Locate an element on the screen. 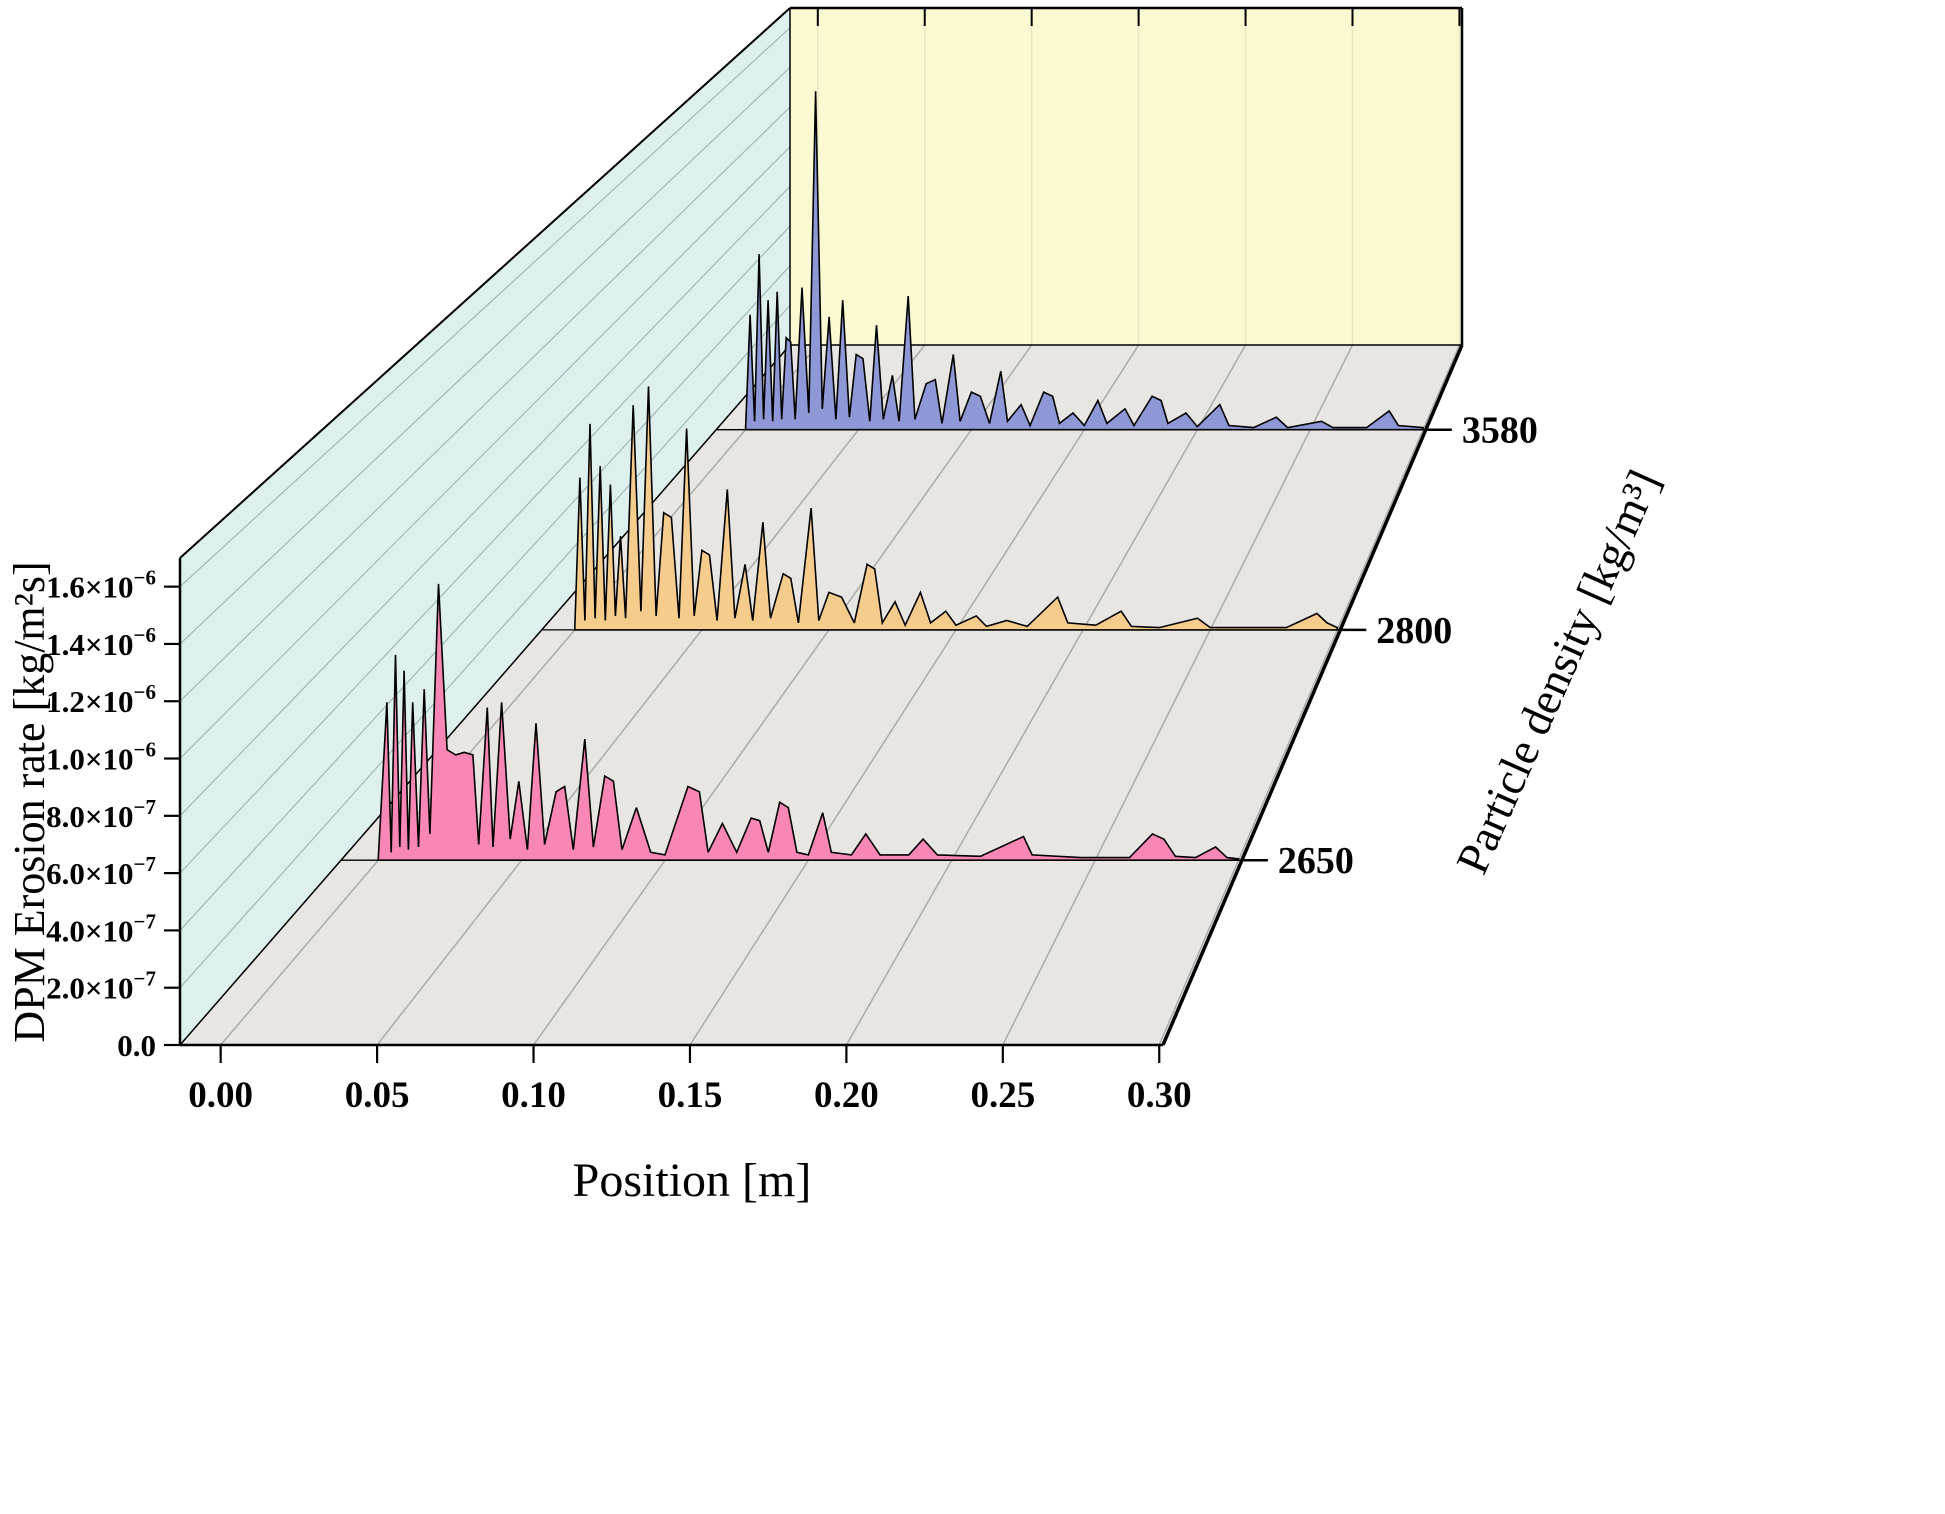  z-tick-label: 1.0×10⁻⁶ is located at coordinates (101, 757).